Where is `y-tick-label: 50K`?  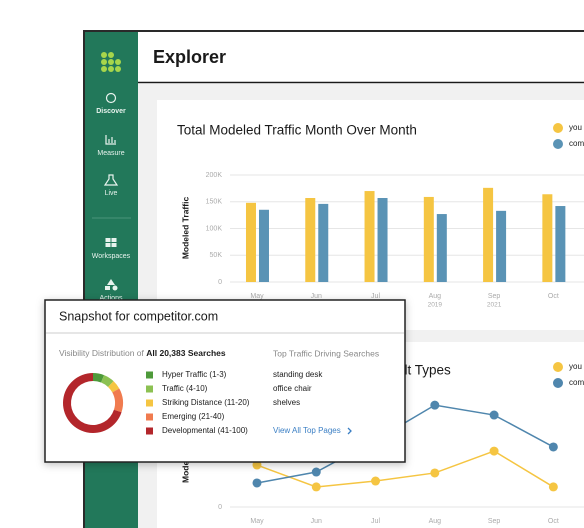 y-tick-label: 50K is located at coordinates (216, 255).